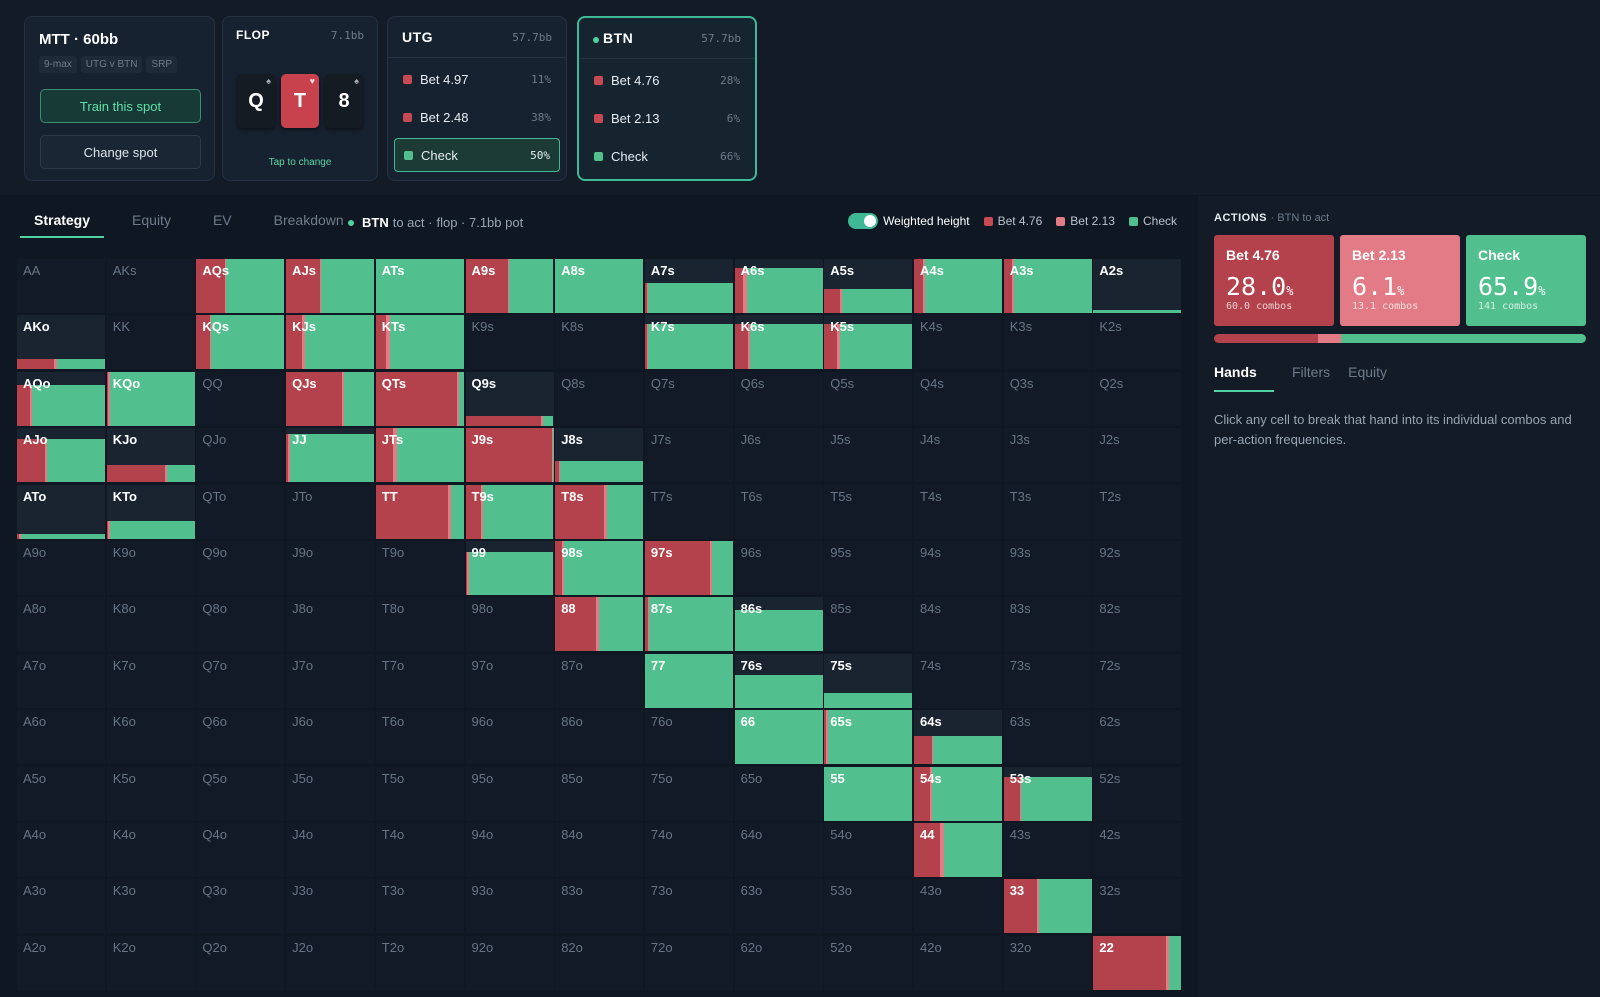 This screenshot has height=997, width=1600. What do you see at coordinates (61, 455) in the screenshot?
I see `hand-cell-AJo: AJo` at bounding box center [61, 455].